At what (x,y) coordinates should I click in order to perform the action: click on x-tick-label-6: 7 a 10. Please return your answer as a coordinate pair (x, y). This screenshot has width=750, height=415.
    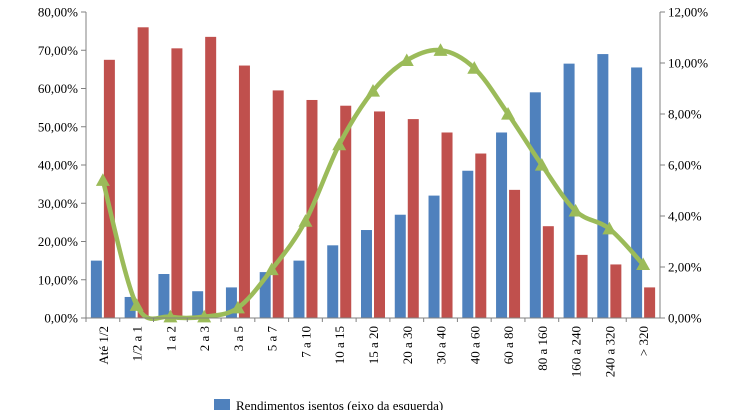
    Looking at the image, I should click on (305, 342).